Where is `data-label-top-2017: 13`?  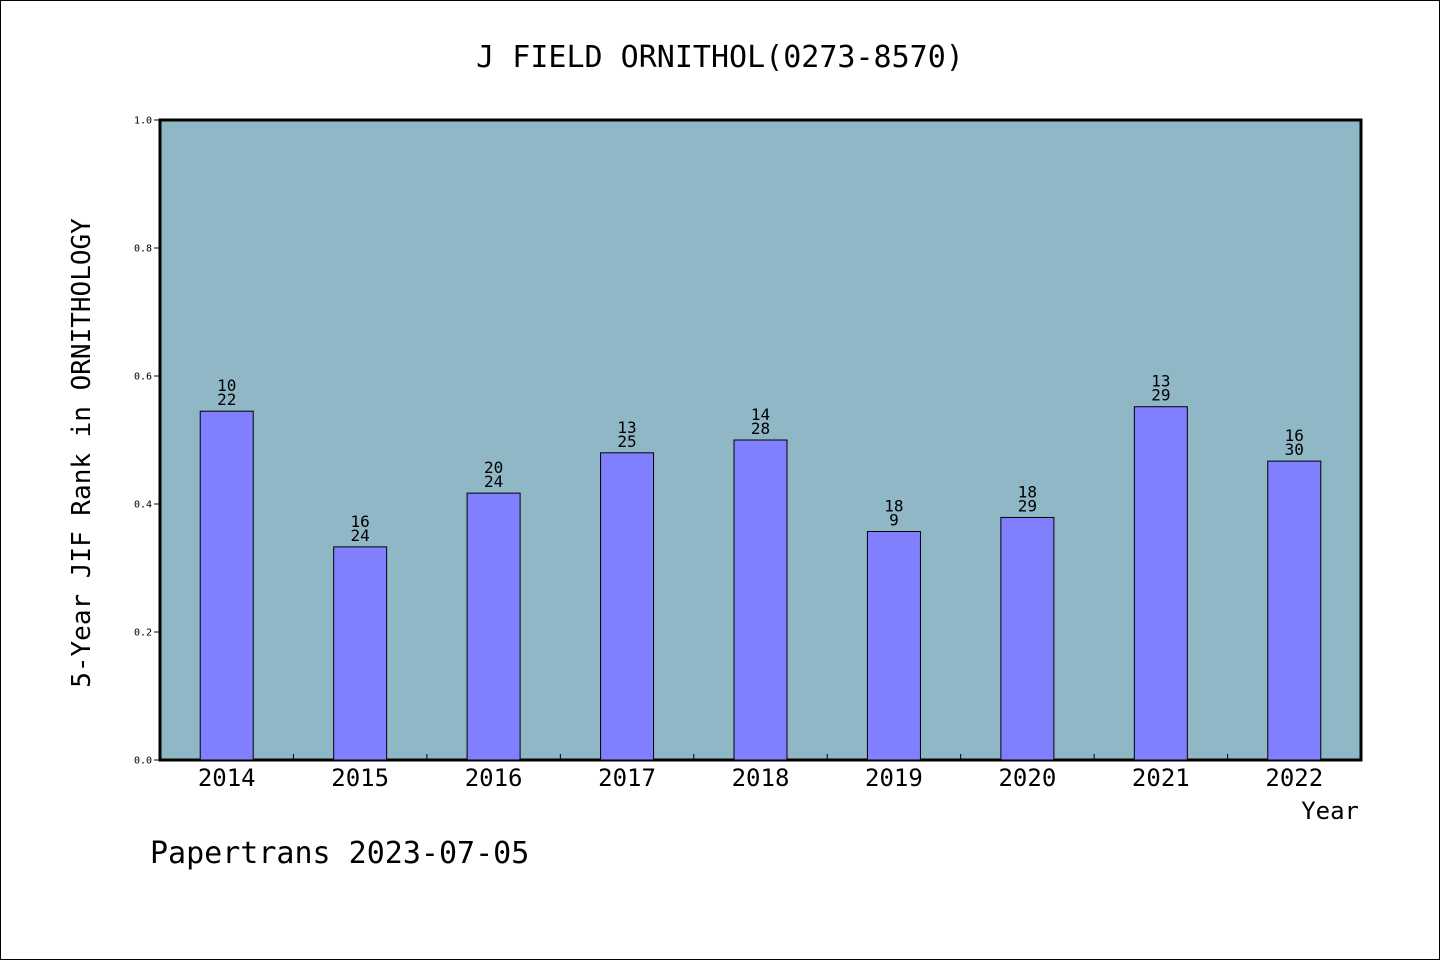
data-label-top-2017: 13 is located at coordinates (626, 427).